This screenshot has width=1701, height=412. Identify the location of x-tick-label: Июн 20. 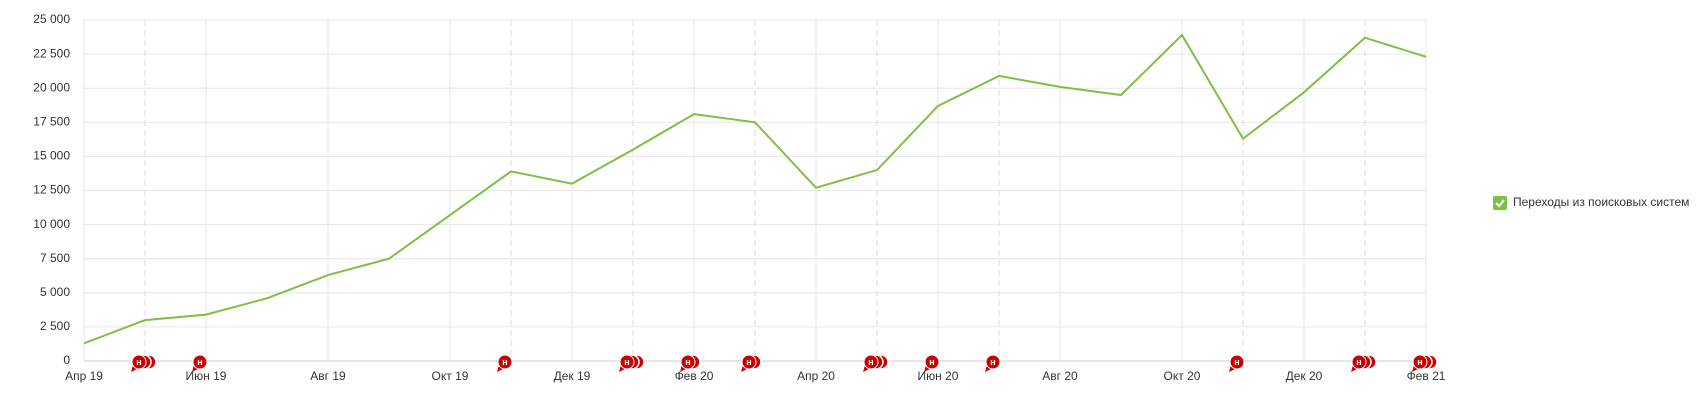
(938, 376).